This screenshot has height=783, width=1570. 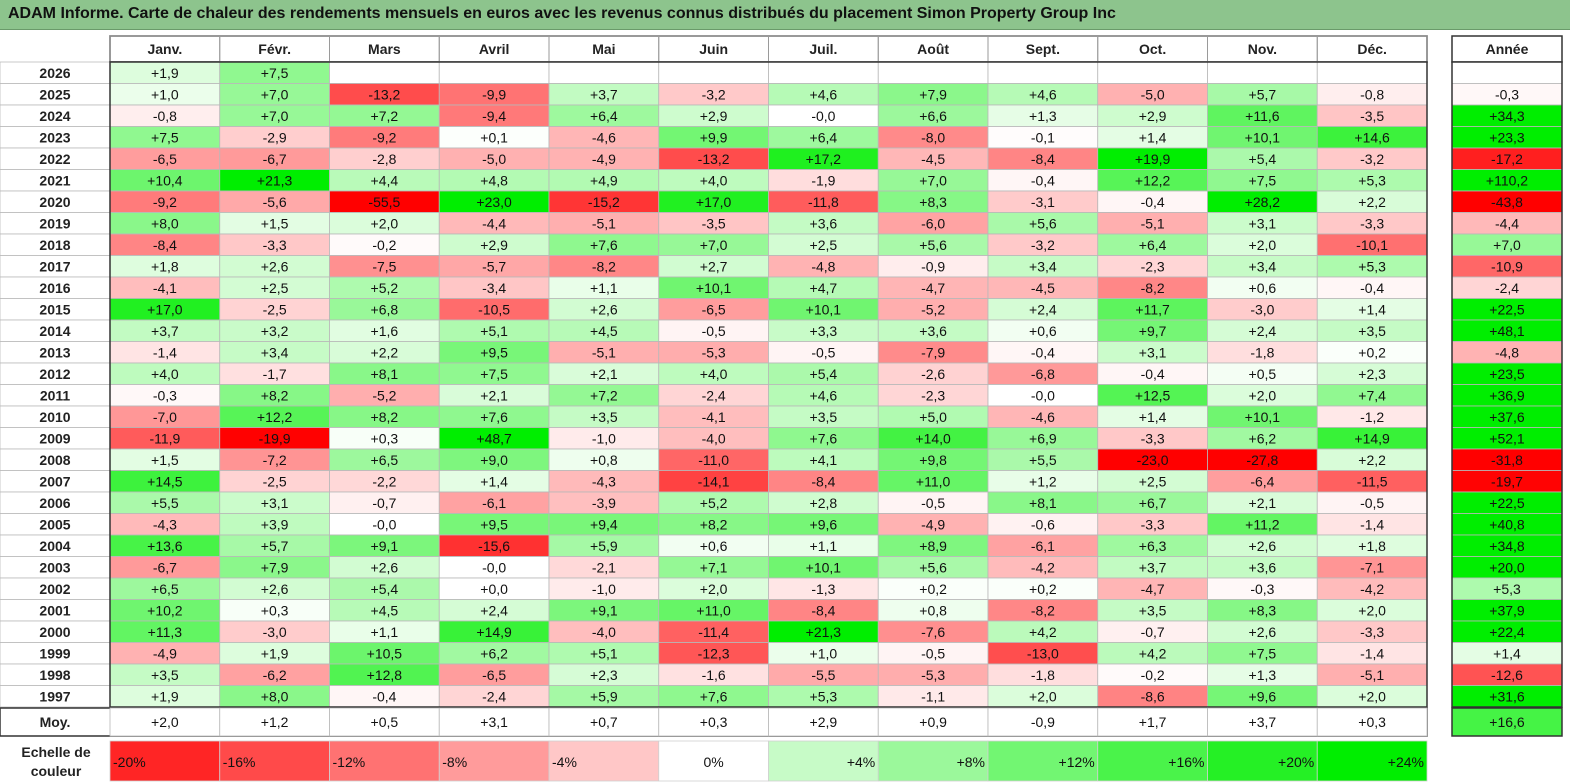 What do you see at coordinates (274, 49) in the screenshot?
I see `month-header: Févr.` at bounding box center [274, 49].